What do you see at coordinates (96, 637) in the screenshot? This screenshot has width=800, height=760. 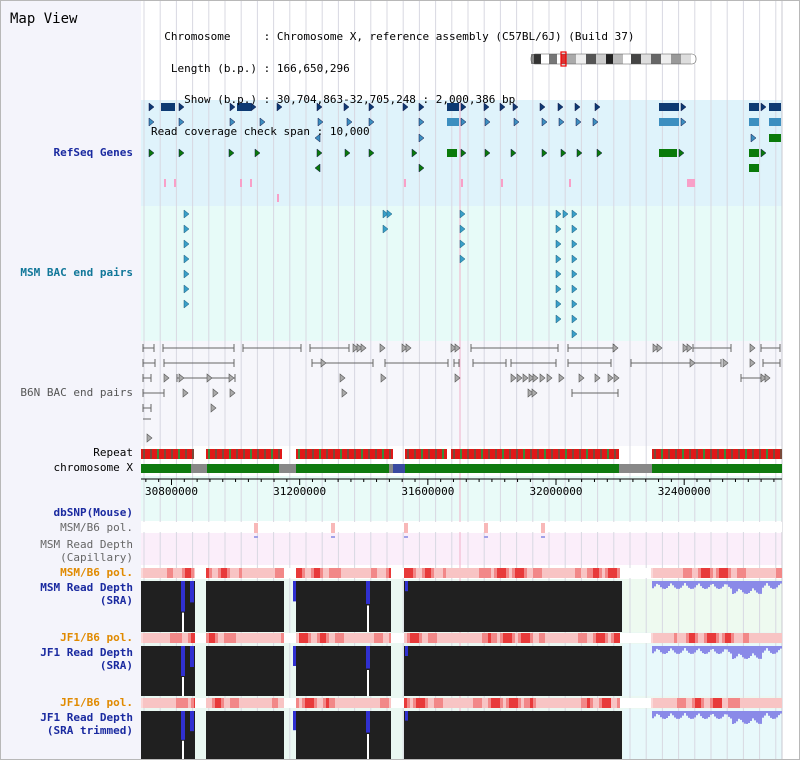 I see `track-label-jf1-b6-pol-1: JF1/B6 pol.` at bounding box center [96, 637].